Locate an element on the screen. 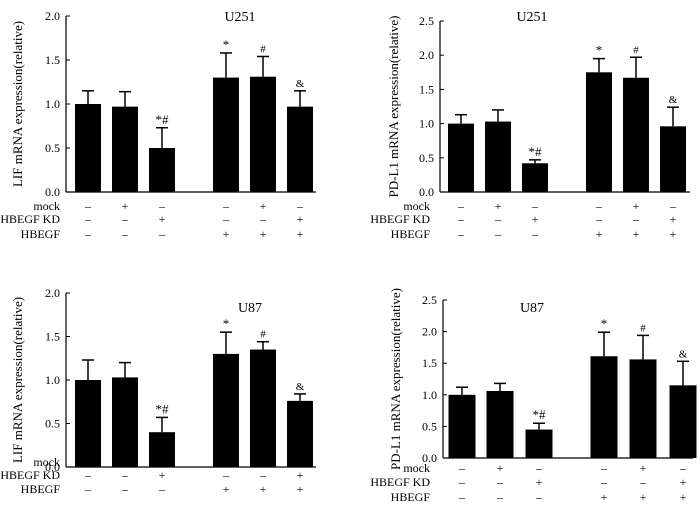 The width and height of the screenshot is (700, 507). significance-mark: & is located at coordinates (300, 387).